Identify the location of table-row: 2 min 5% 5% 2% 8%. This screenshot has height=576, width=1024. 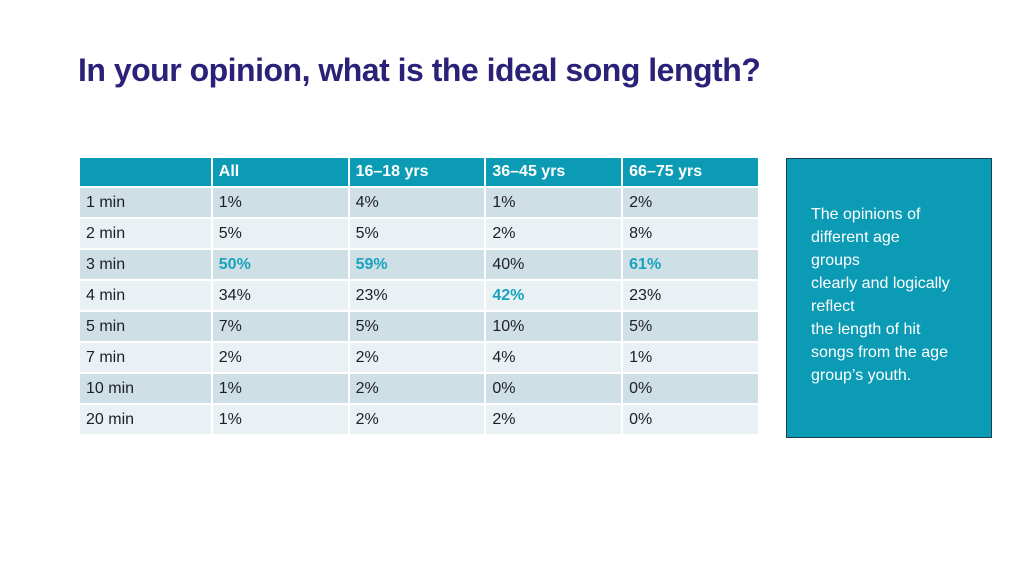
(419, 233).